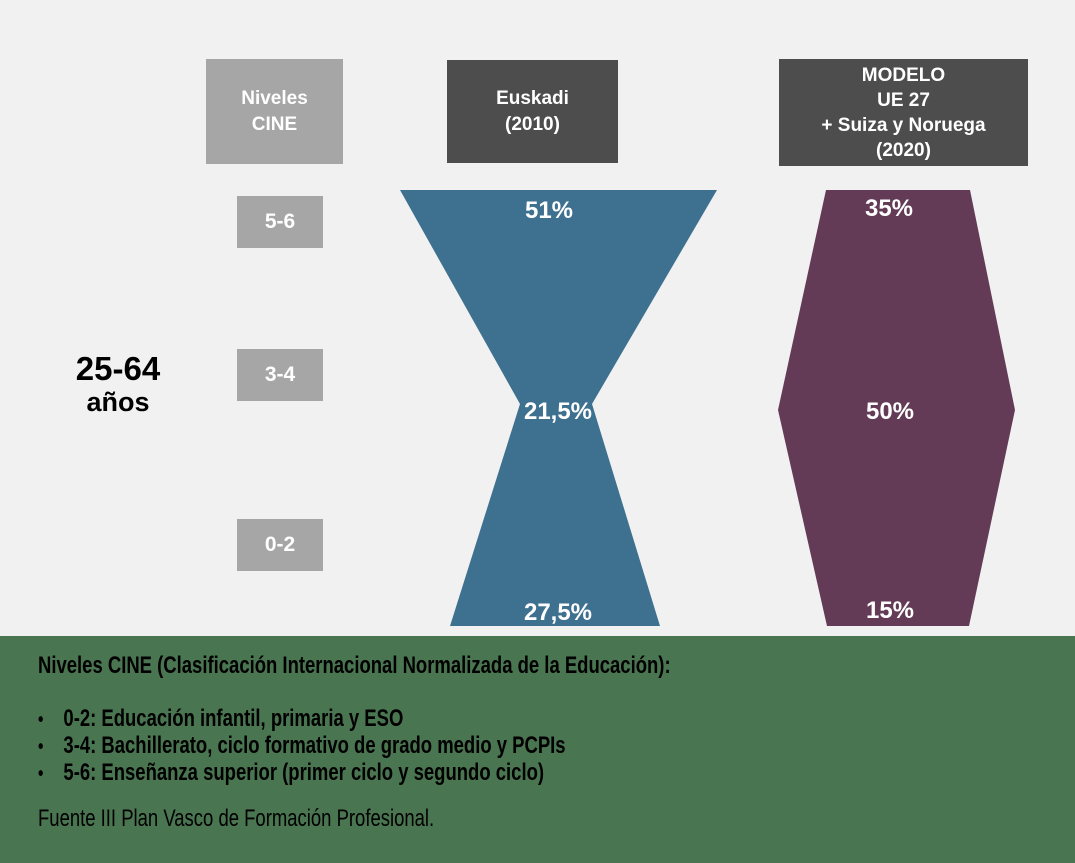  I want to click on level-label-5-6: 5-6, so click(280, 221).